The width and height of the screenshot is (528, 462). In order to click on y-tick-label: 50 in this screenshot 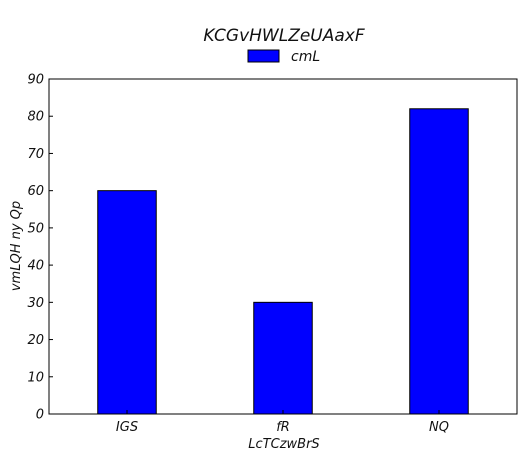, I will do `click(35, 228)`.